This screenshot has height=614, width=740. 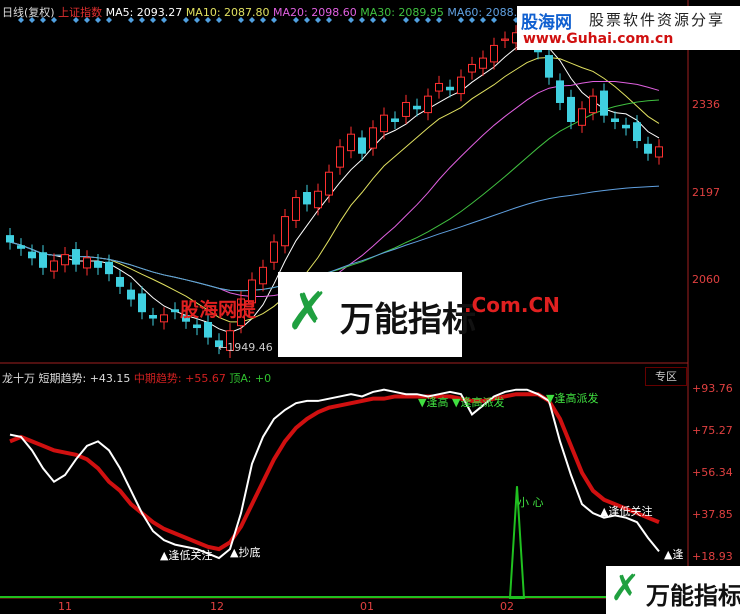 What do you see at coordinates (80, 12) in the screenshot?
I see `symbol-label: 上证指数` at bounding box center [80, 12].